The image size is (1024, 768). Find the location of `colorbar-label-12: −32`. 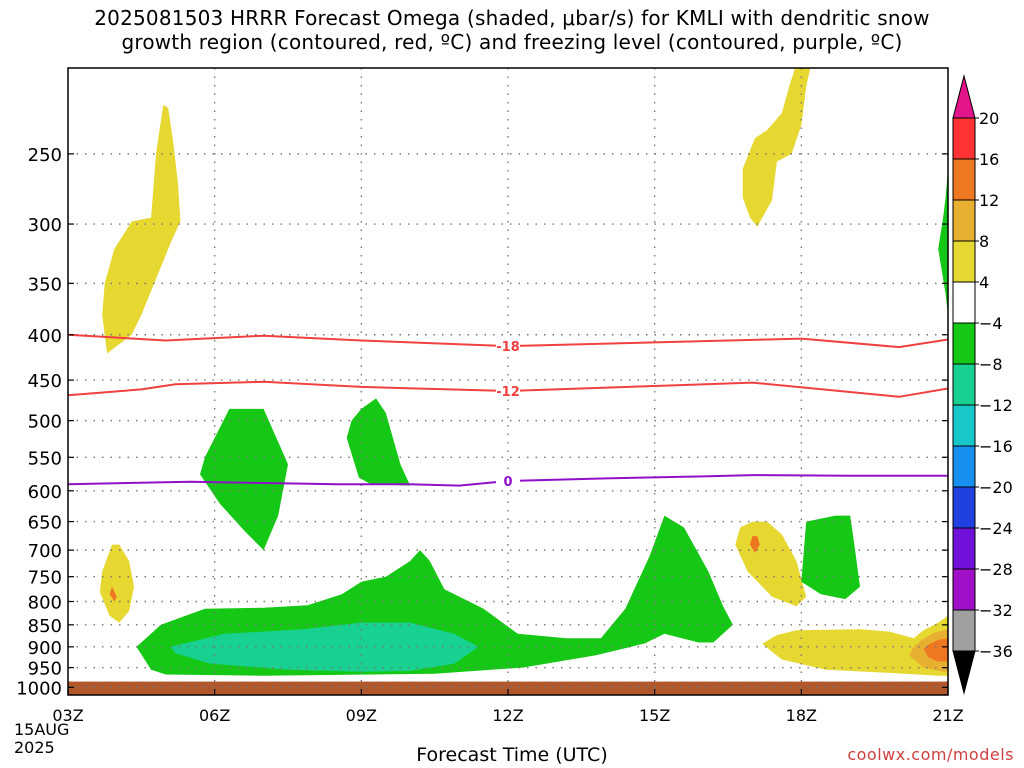

colorbar-label-12: −32 is located at coordinates (996, 610).